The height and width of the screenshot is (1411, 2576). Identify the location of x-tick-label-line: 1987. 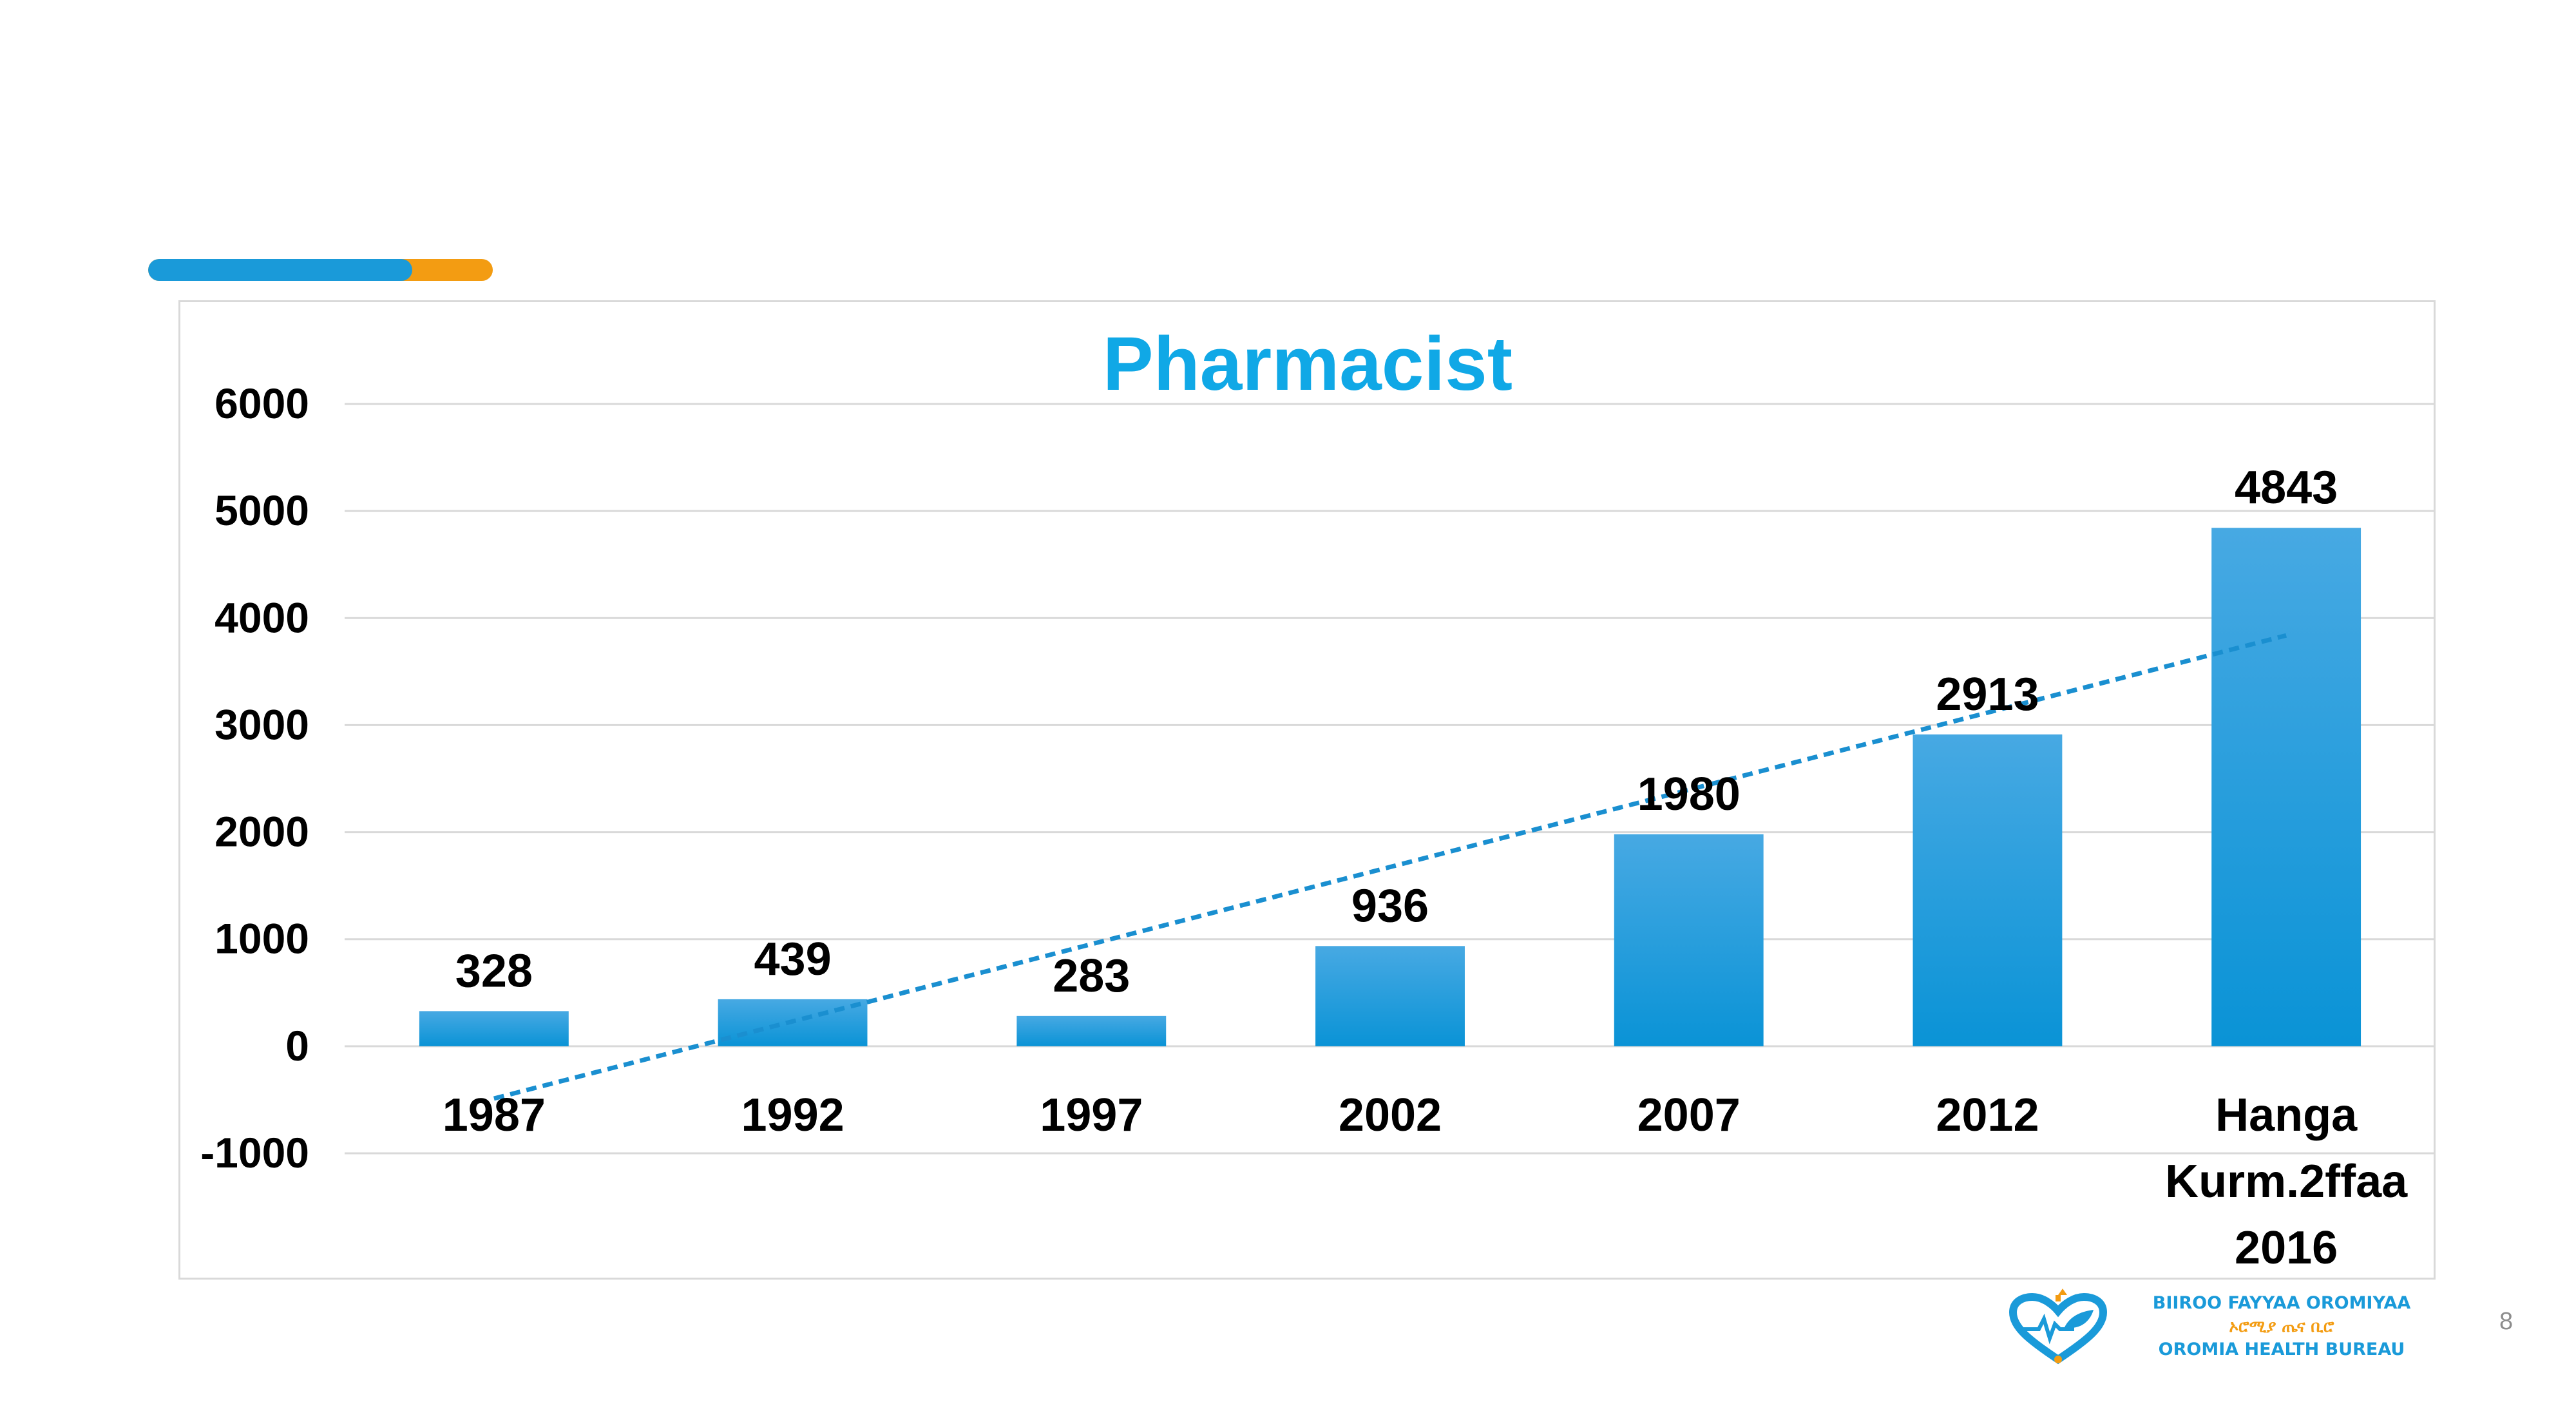
(494, 1115).